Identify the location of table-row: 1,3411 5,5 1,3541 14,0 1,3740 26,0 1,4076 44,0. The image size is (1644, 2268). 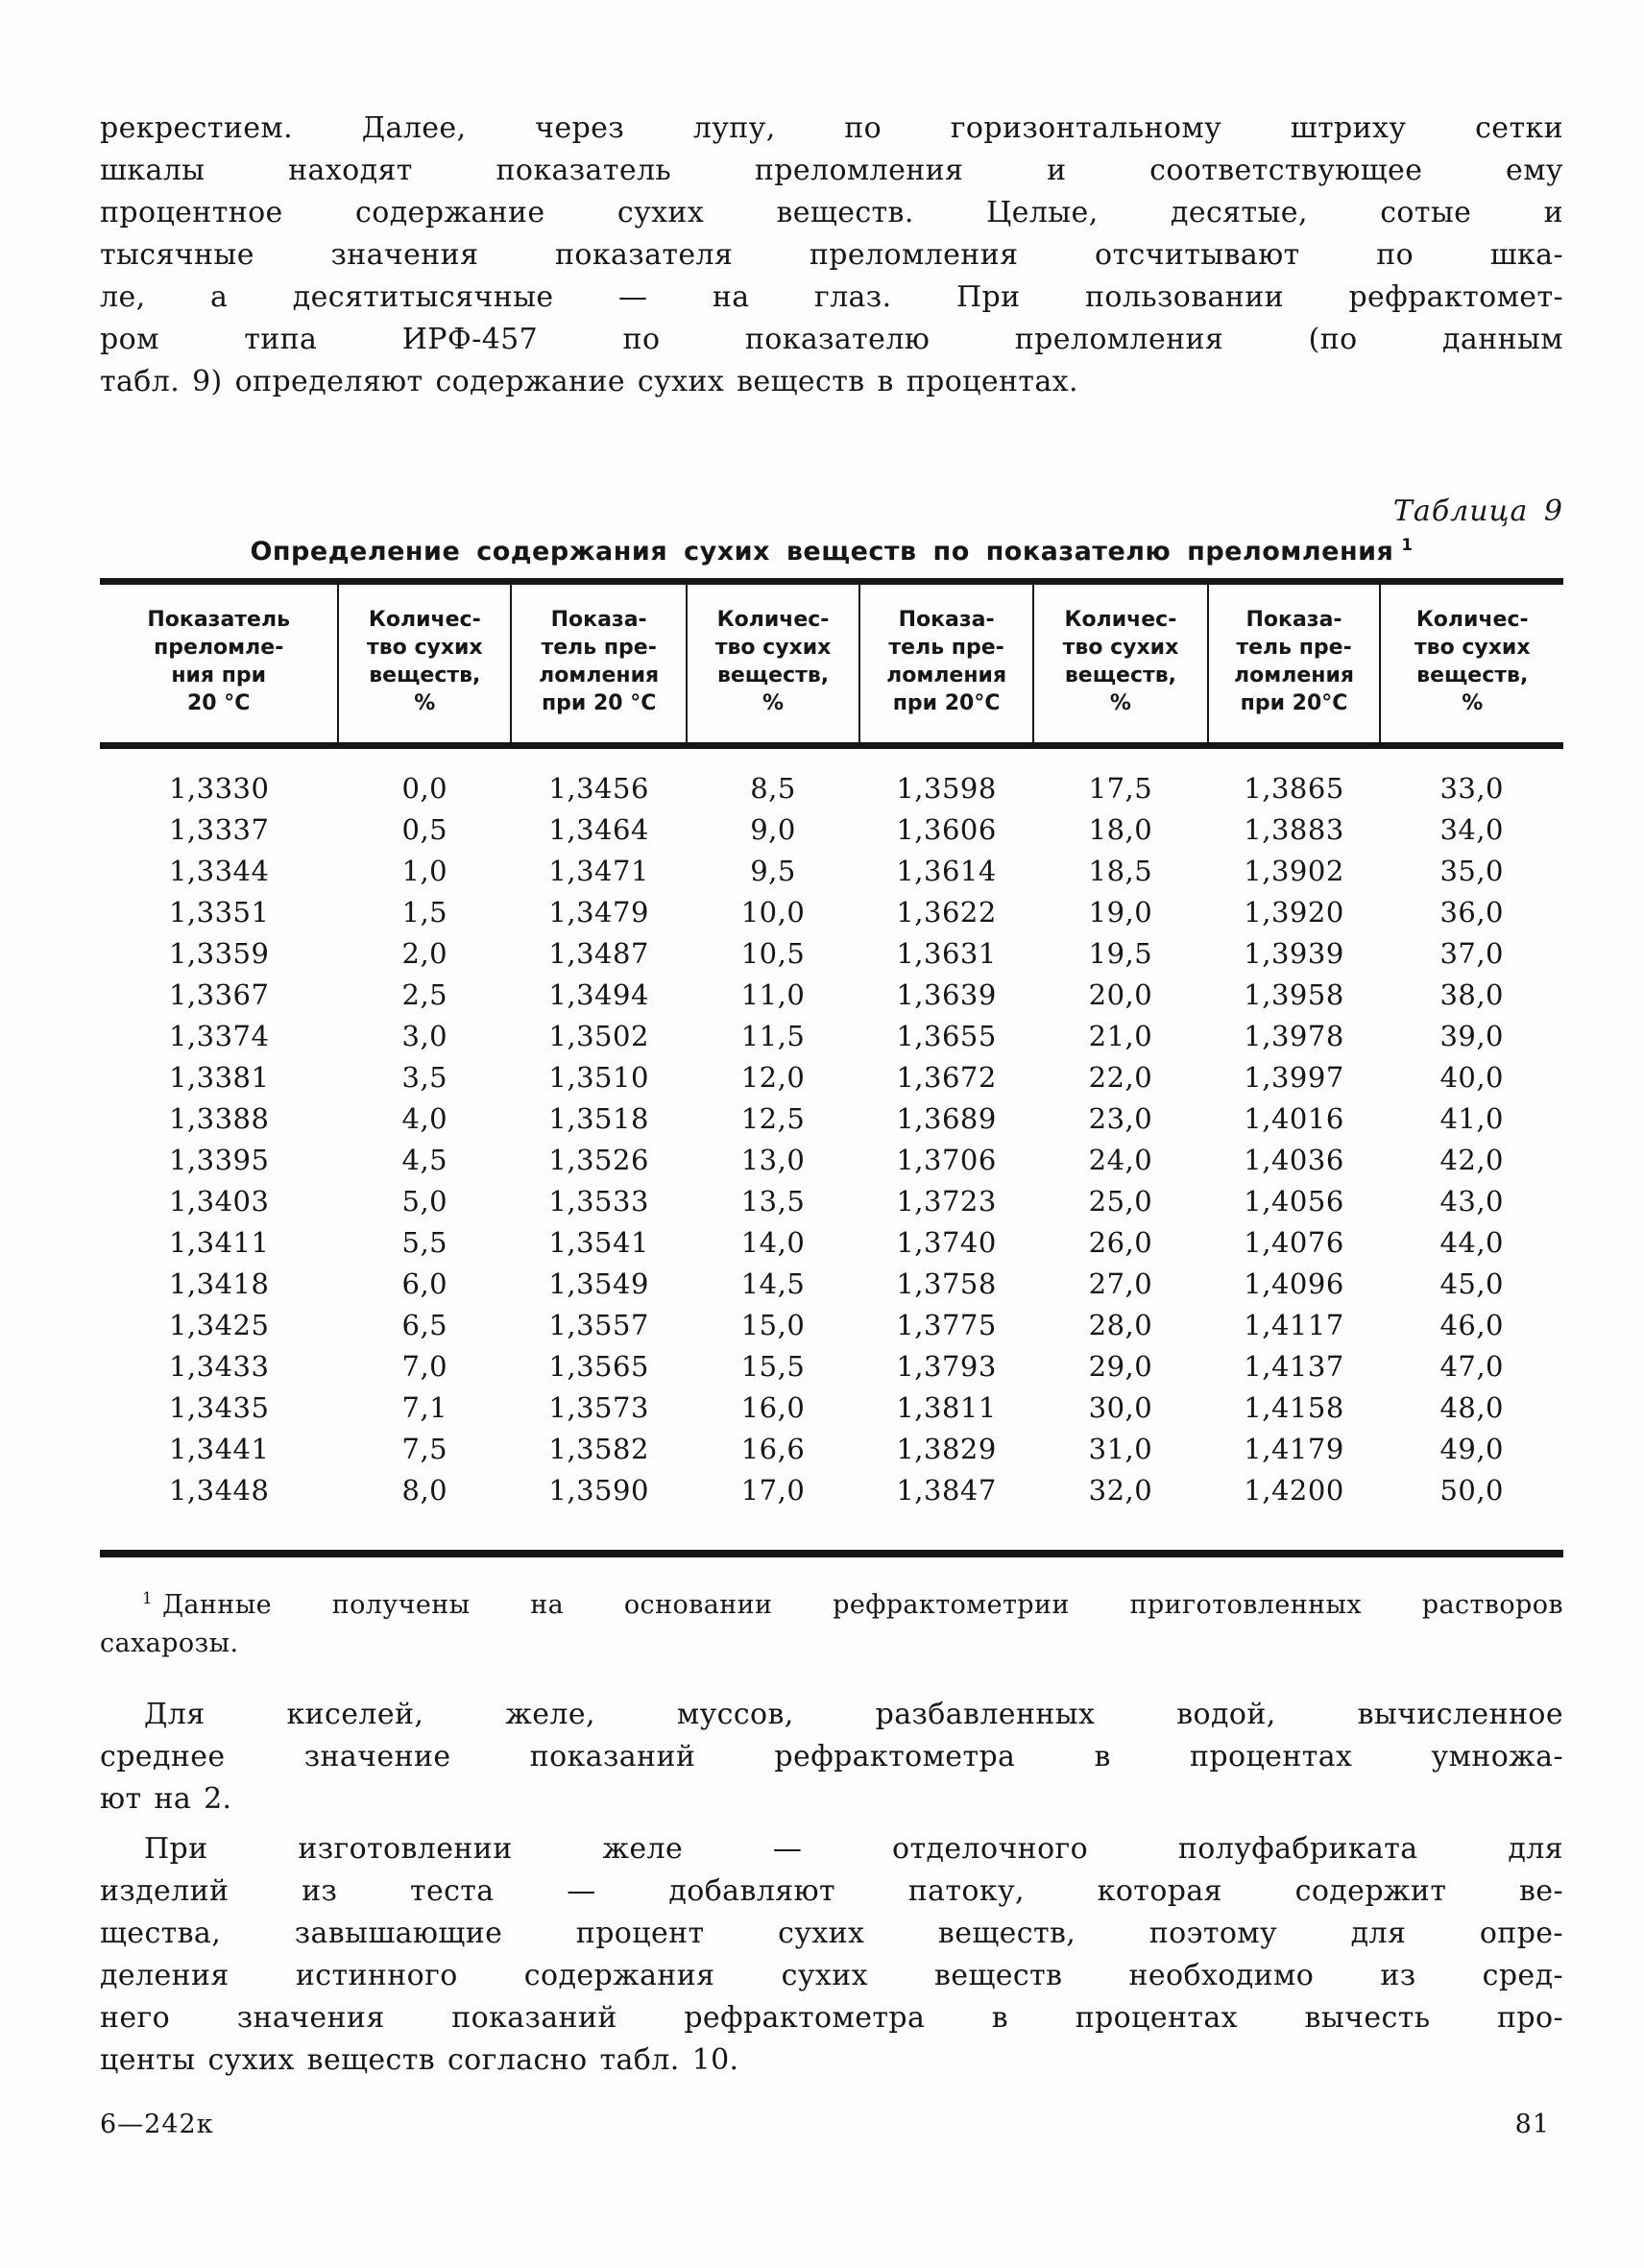
(831, 1243).